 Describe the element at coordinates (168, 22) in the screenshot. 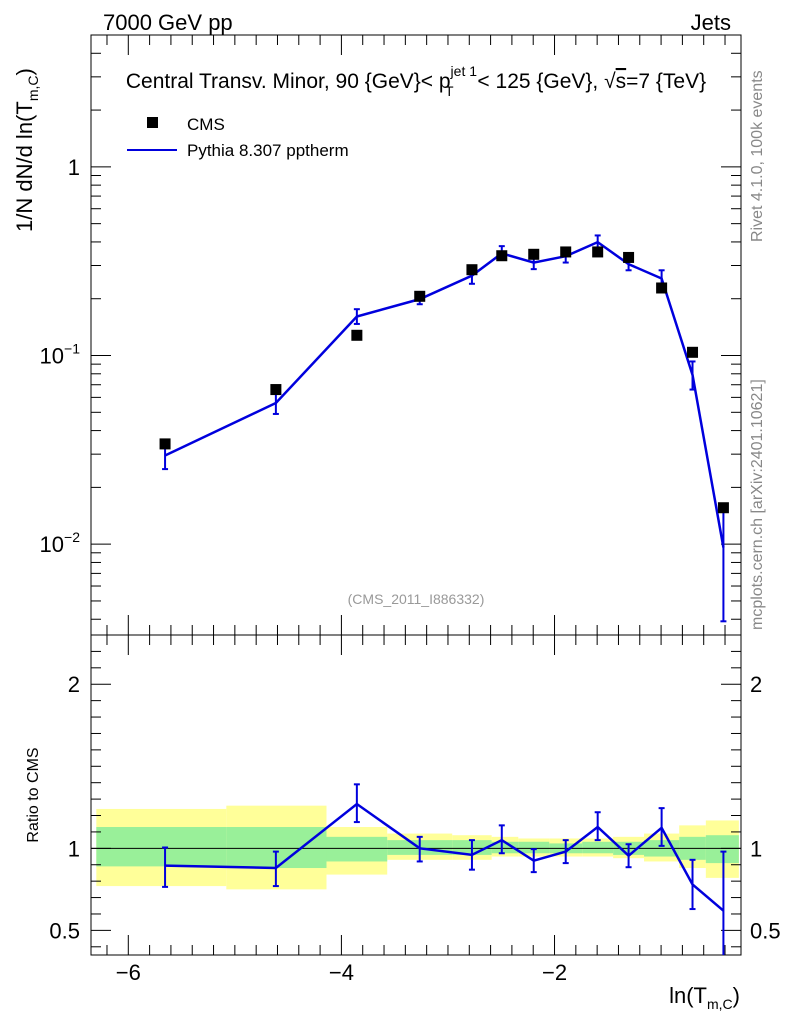

I see `header-energy-label: 7000 GeV pp` at that location.